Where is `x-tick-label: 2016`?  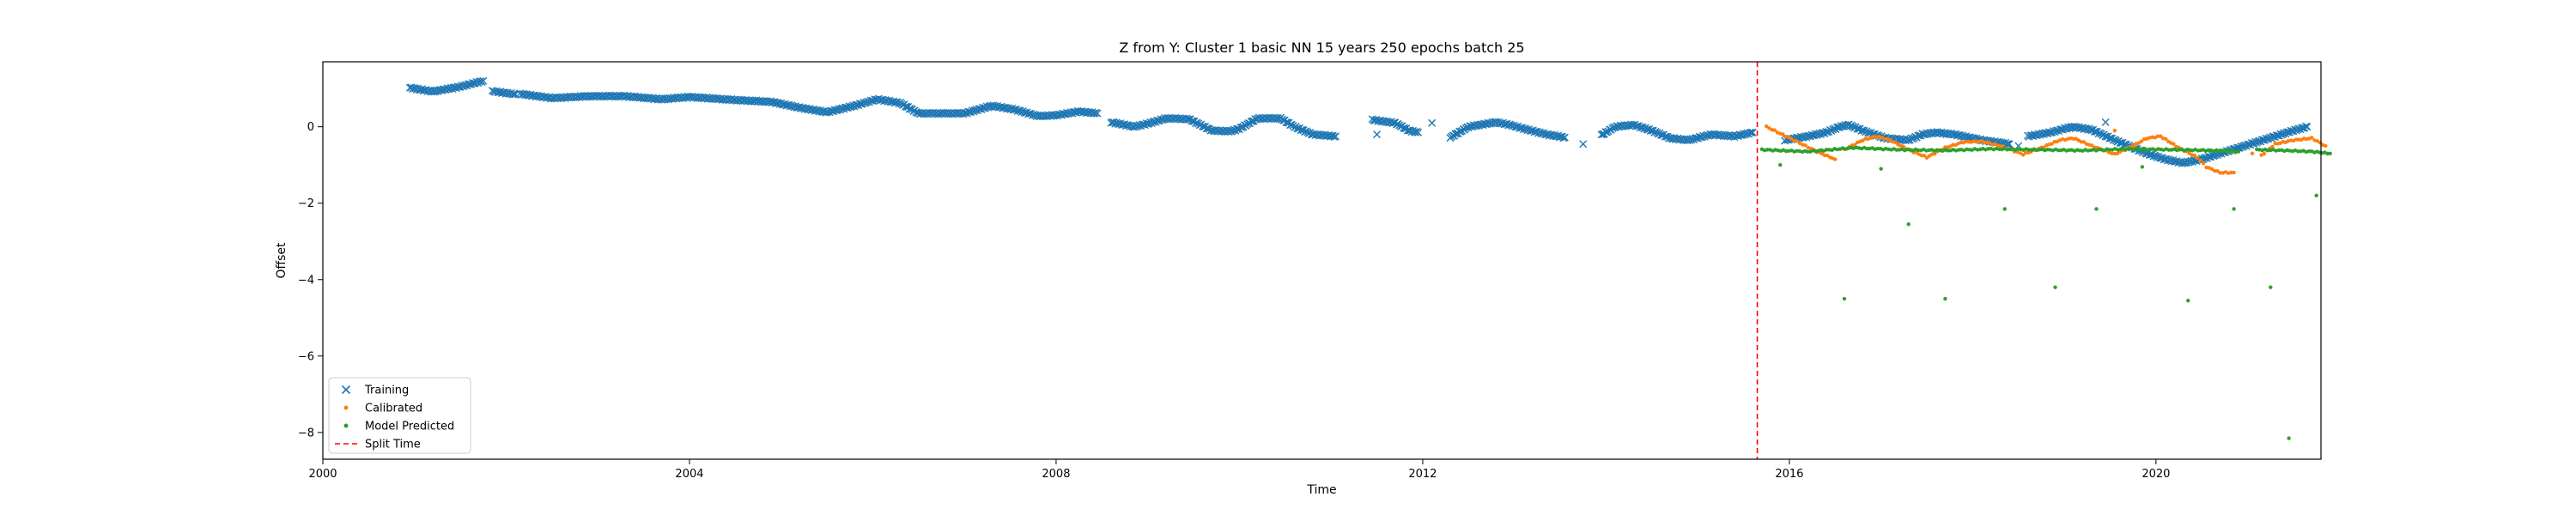
x-tick-label: 2016 is located at coordinates (1789, 474).